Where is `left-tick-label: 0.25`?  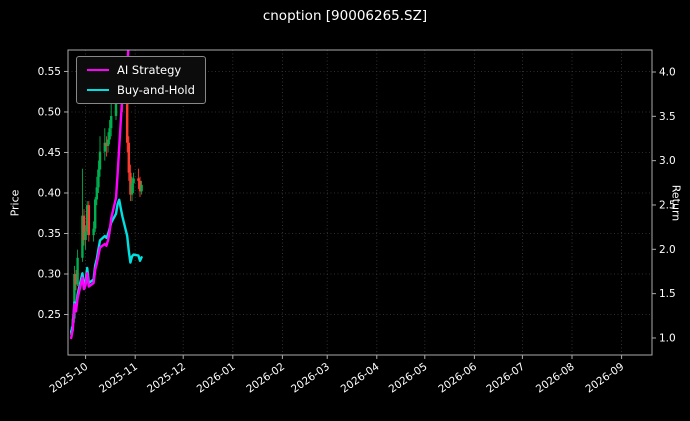 left-tick-label: 0.25 is located at coordinates (49, 315).